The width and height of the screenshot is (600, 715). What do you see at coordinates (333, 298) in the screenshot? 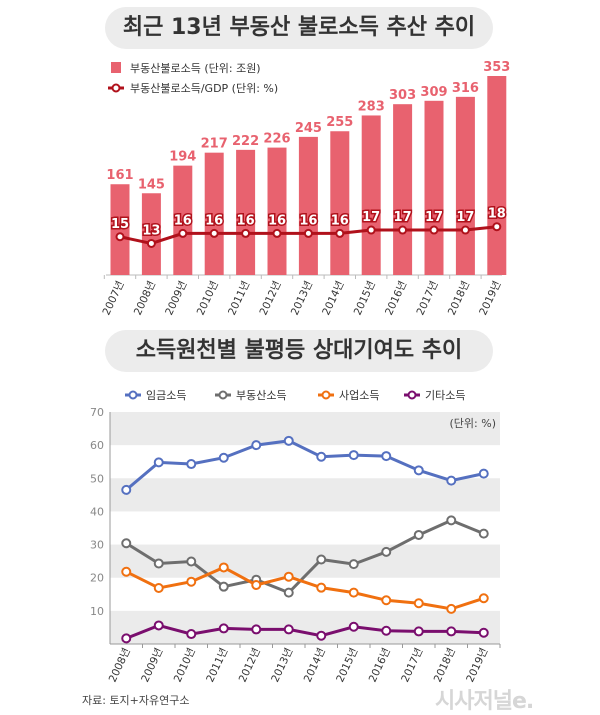
I see `x-tick-label: 2014년` at bounding box center [333, 298].